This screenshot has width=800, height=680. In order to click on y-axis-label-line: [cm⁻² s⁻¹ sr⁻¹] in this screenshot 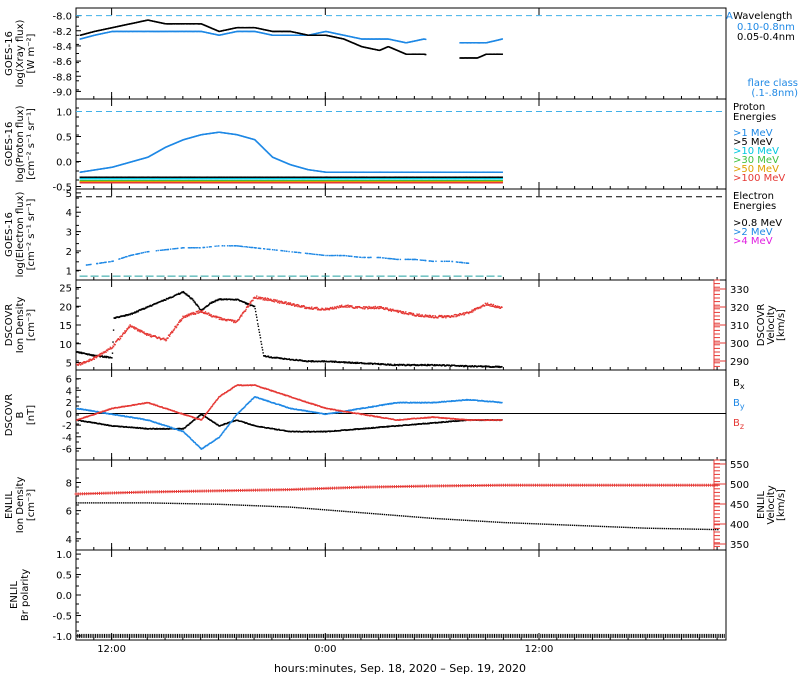, I will do `click(31, 144)`.